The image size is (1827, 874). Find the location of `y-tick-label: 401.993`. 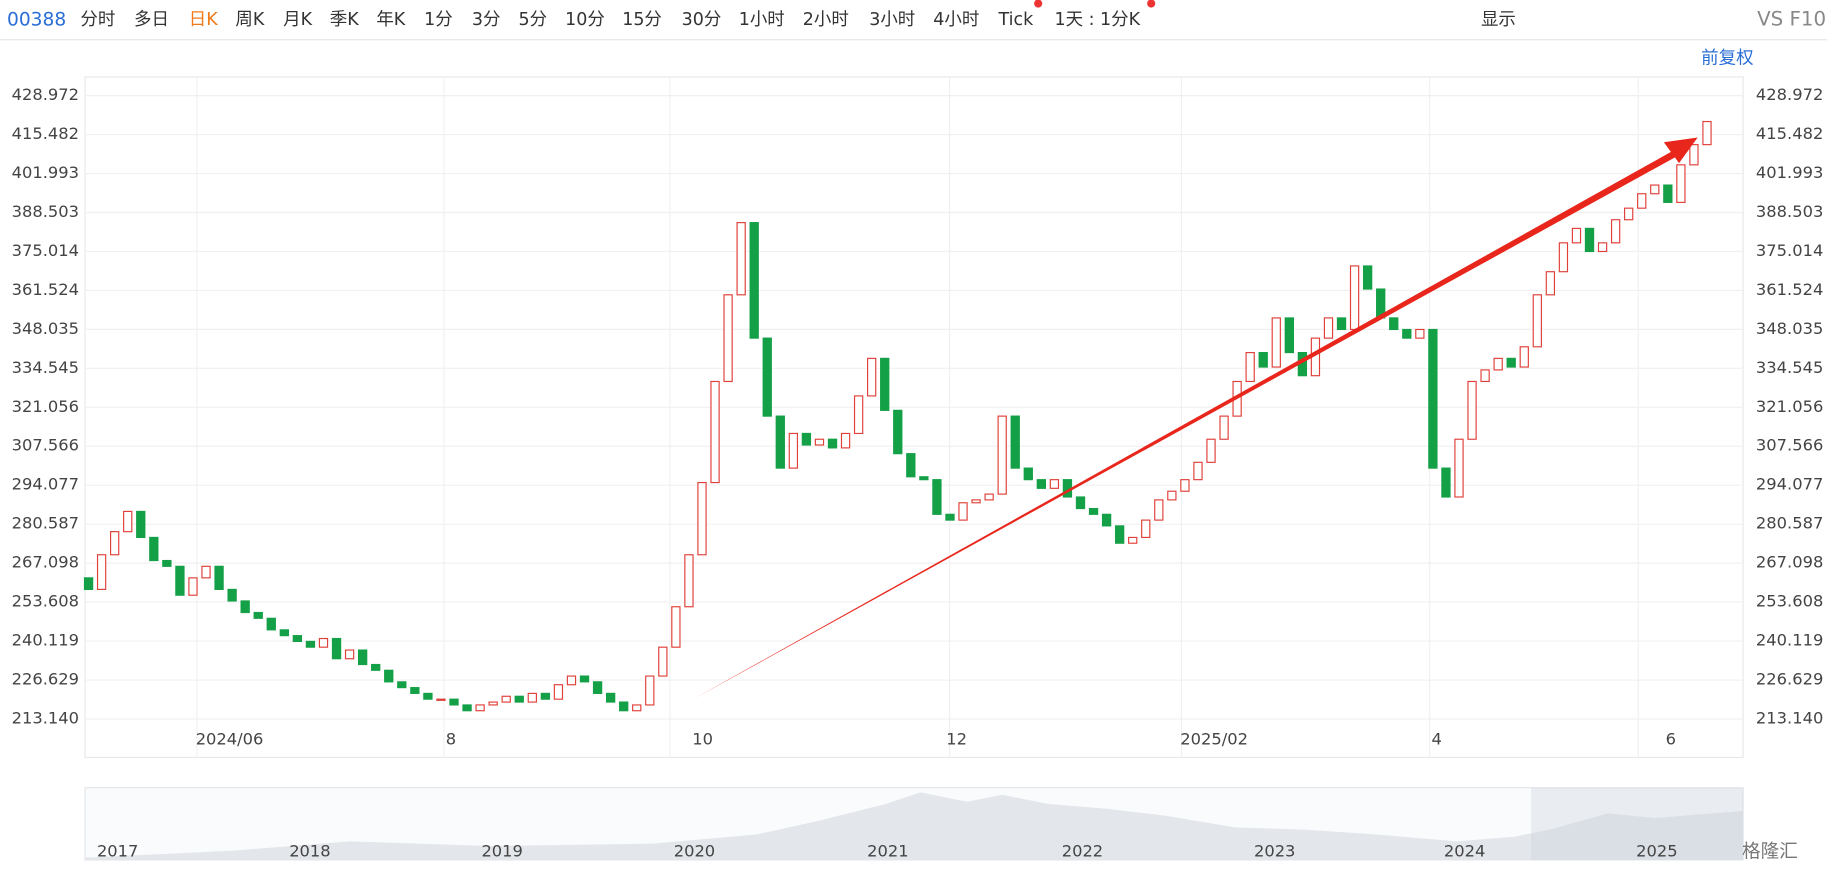

y-tick-label: 401.993 is located at coordinates (45, 172).